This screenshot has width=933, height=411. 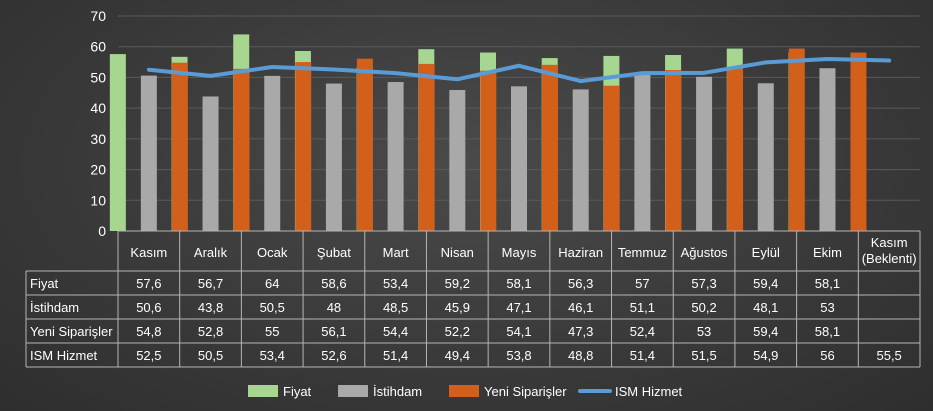 What do you see at coordinates (272, 331) in the screenshot?
I see `table-cell: 55` at bounding box center [272, 331].